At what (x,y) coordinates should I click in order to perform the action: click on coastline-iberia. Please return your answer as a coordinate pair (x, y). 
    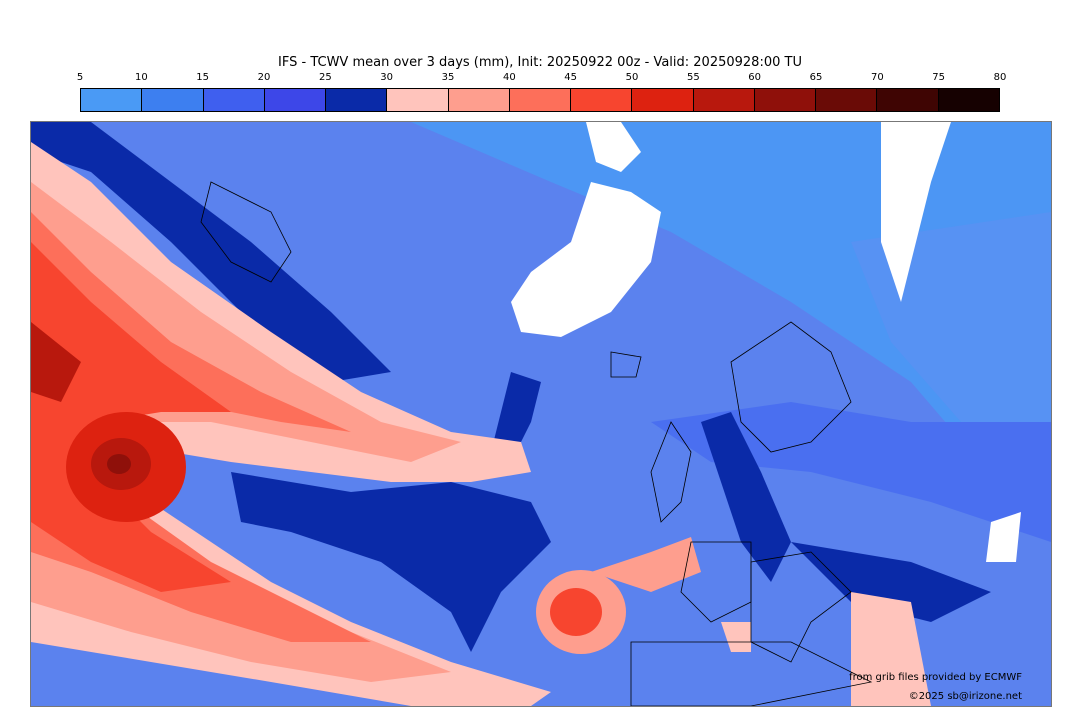
    Looking at the image, I should click on (716, 582).